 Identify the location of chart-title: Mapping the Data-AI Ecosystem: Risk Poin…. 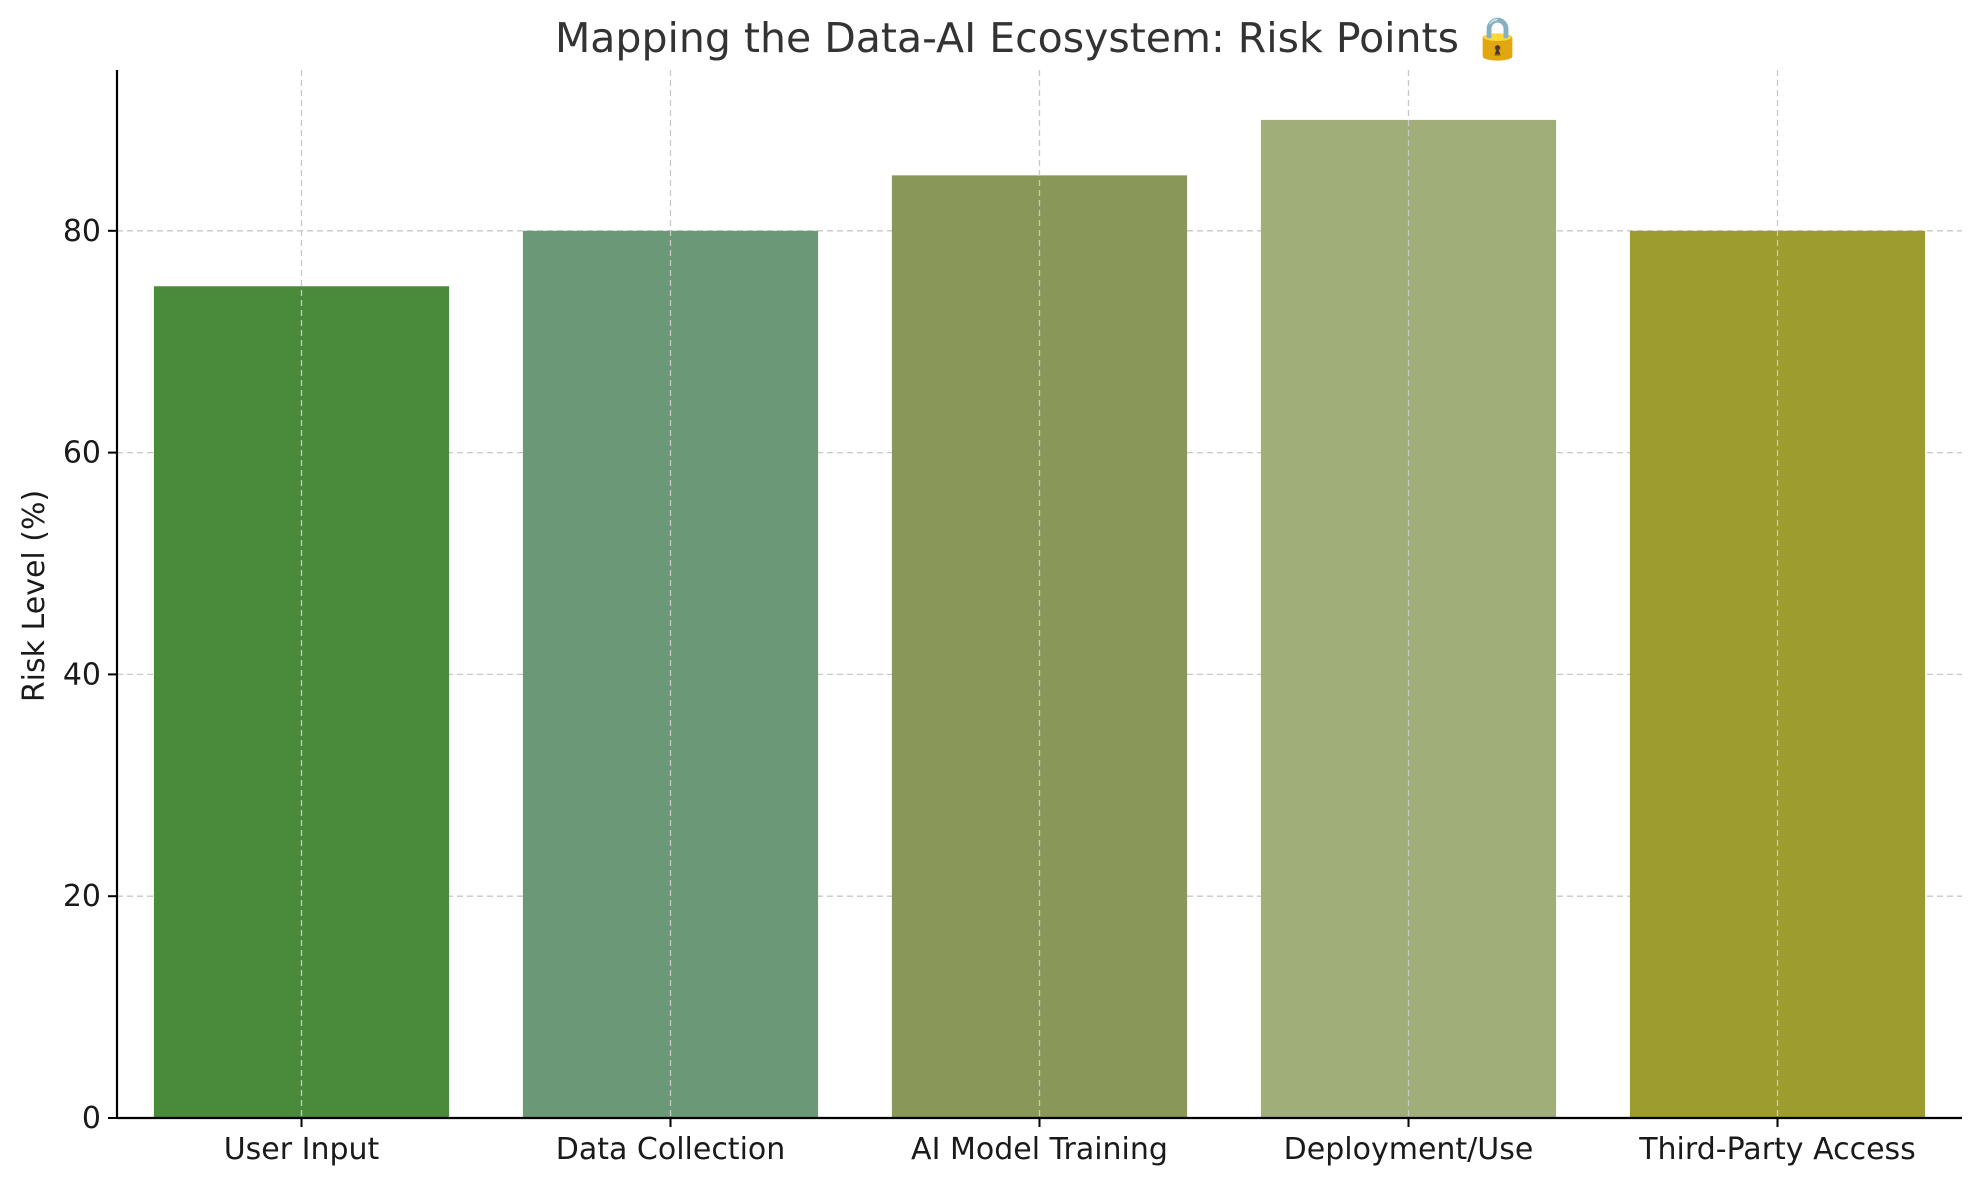
(1039, 38).